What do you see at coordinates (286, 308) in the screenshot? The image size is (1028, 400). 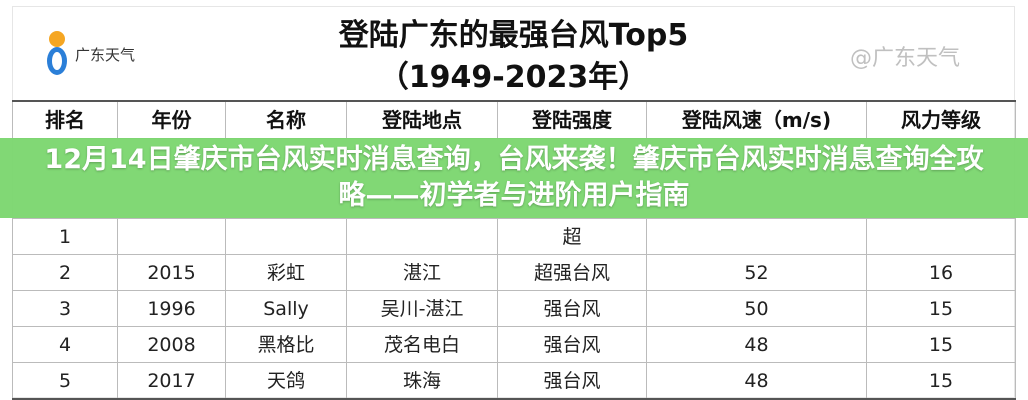 I see `table-cell: Sally` at bounding box center [286, 308].